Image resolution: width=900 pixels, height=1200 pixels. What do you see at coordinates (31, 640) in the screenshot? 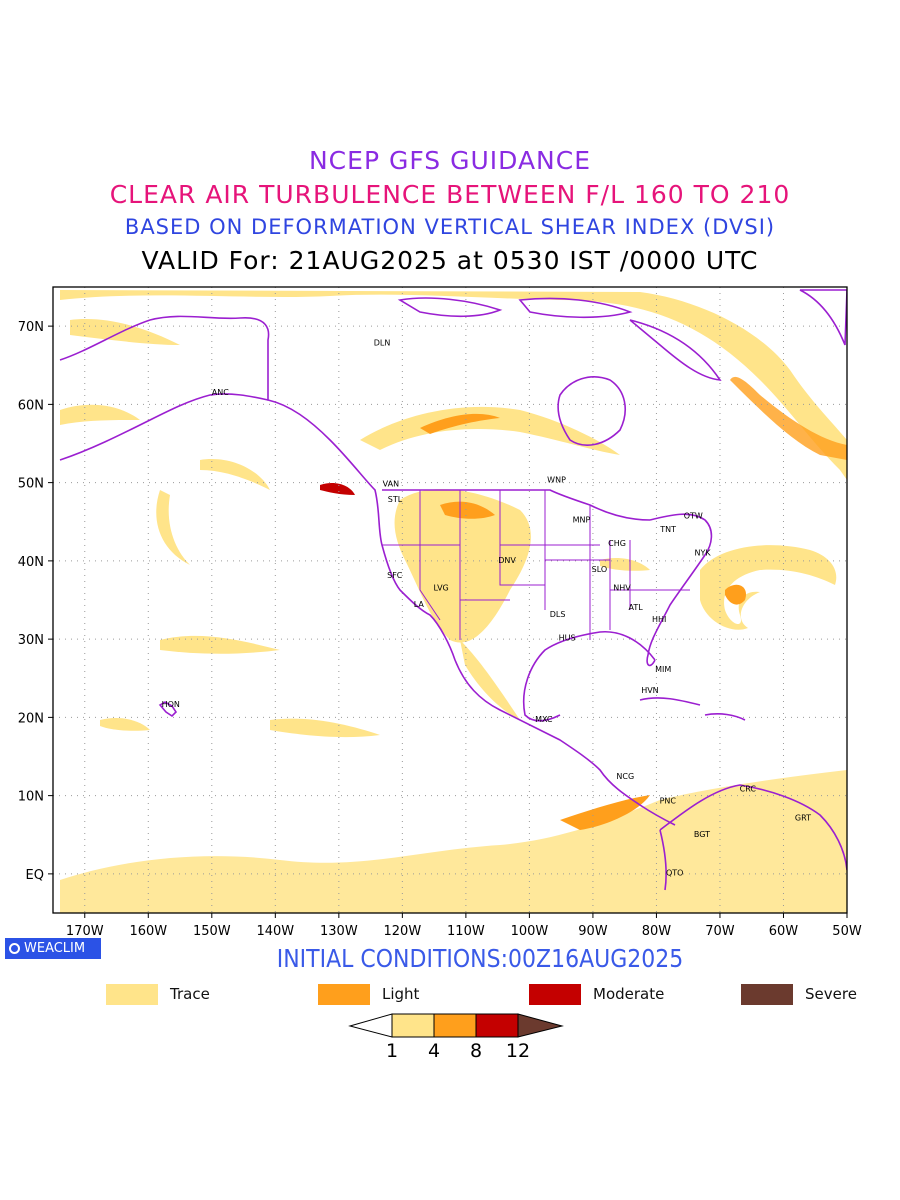
I see `lat-tick-label: 30N` at bounding box center [31, 640].